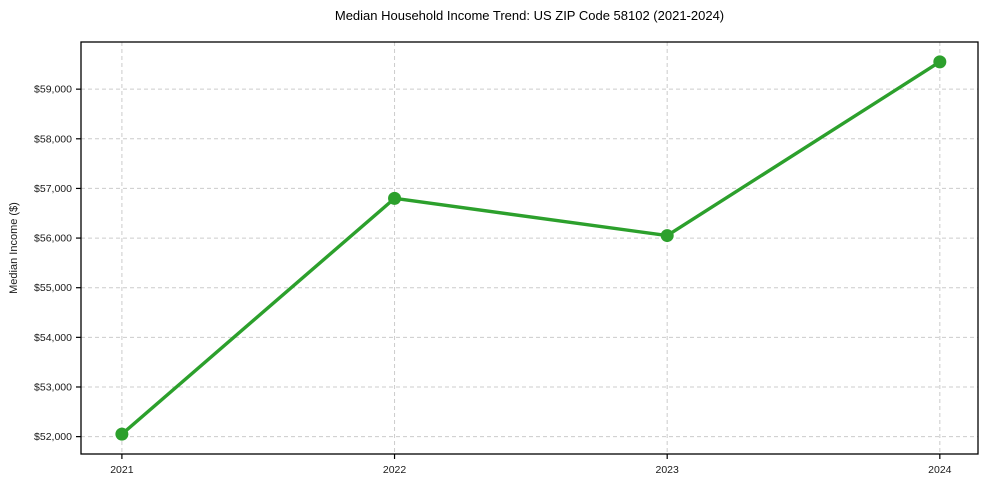 This screenshot has width=989, height=490. What do you see at coordinates (53, 189) in the screenshot?
I see `y-tick-label-57000: $57,000` at bounding box center [53, 189].